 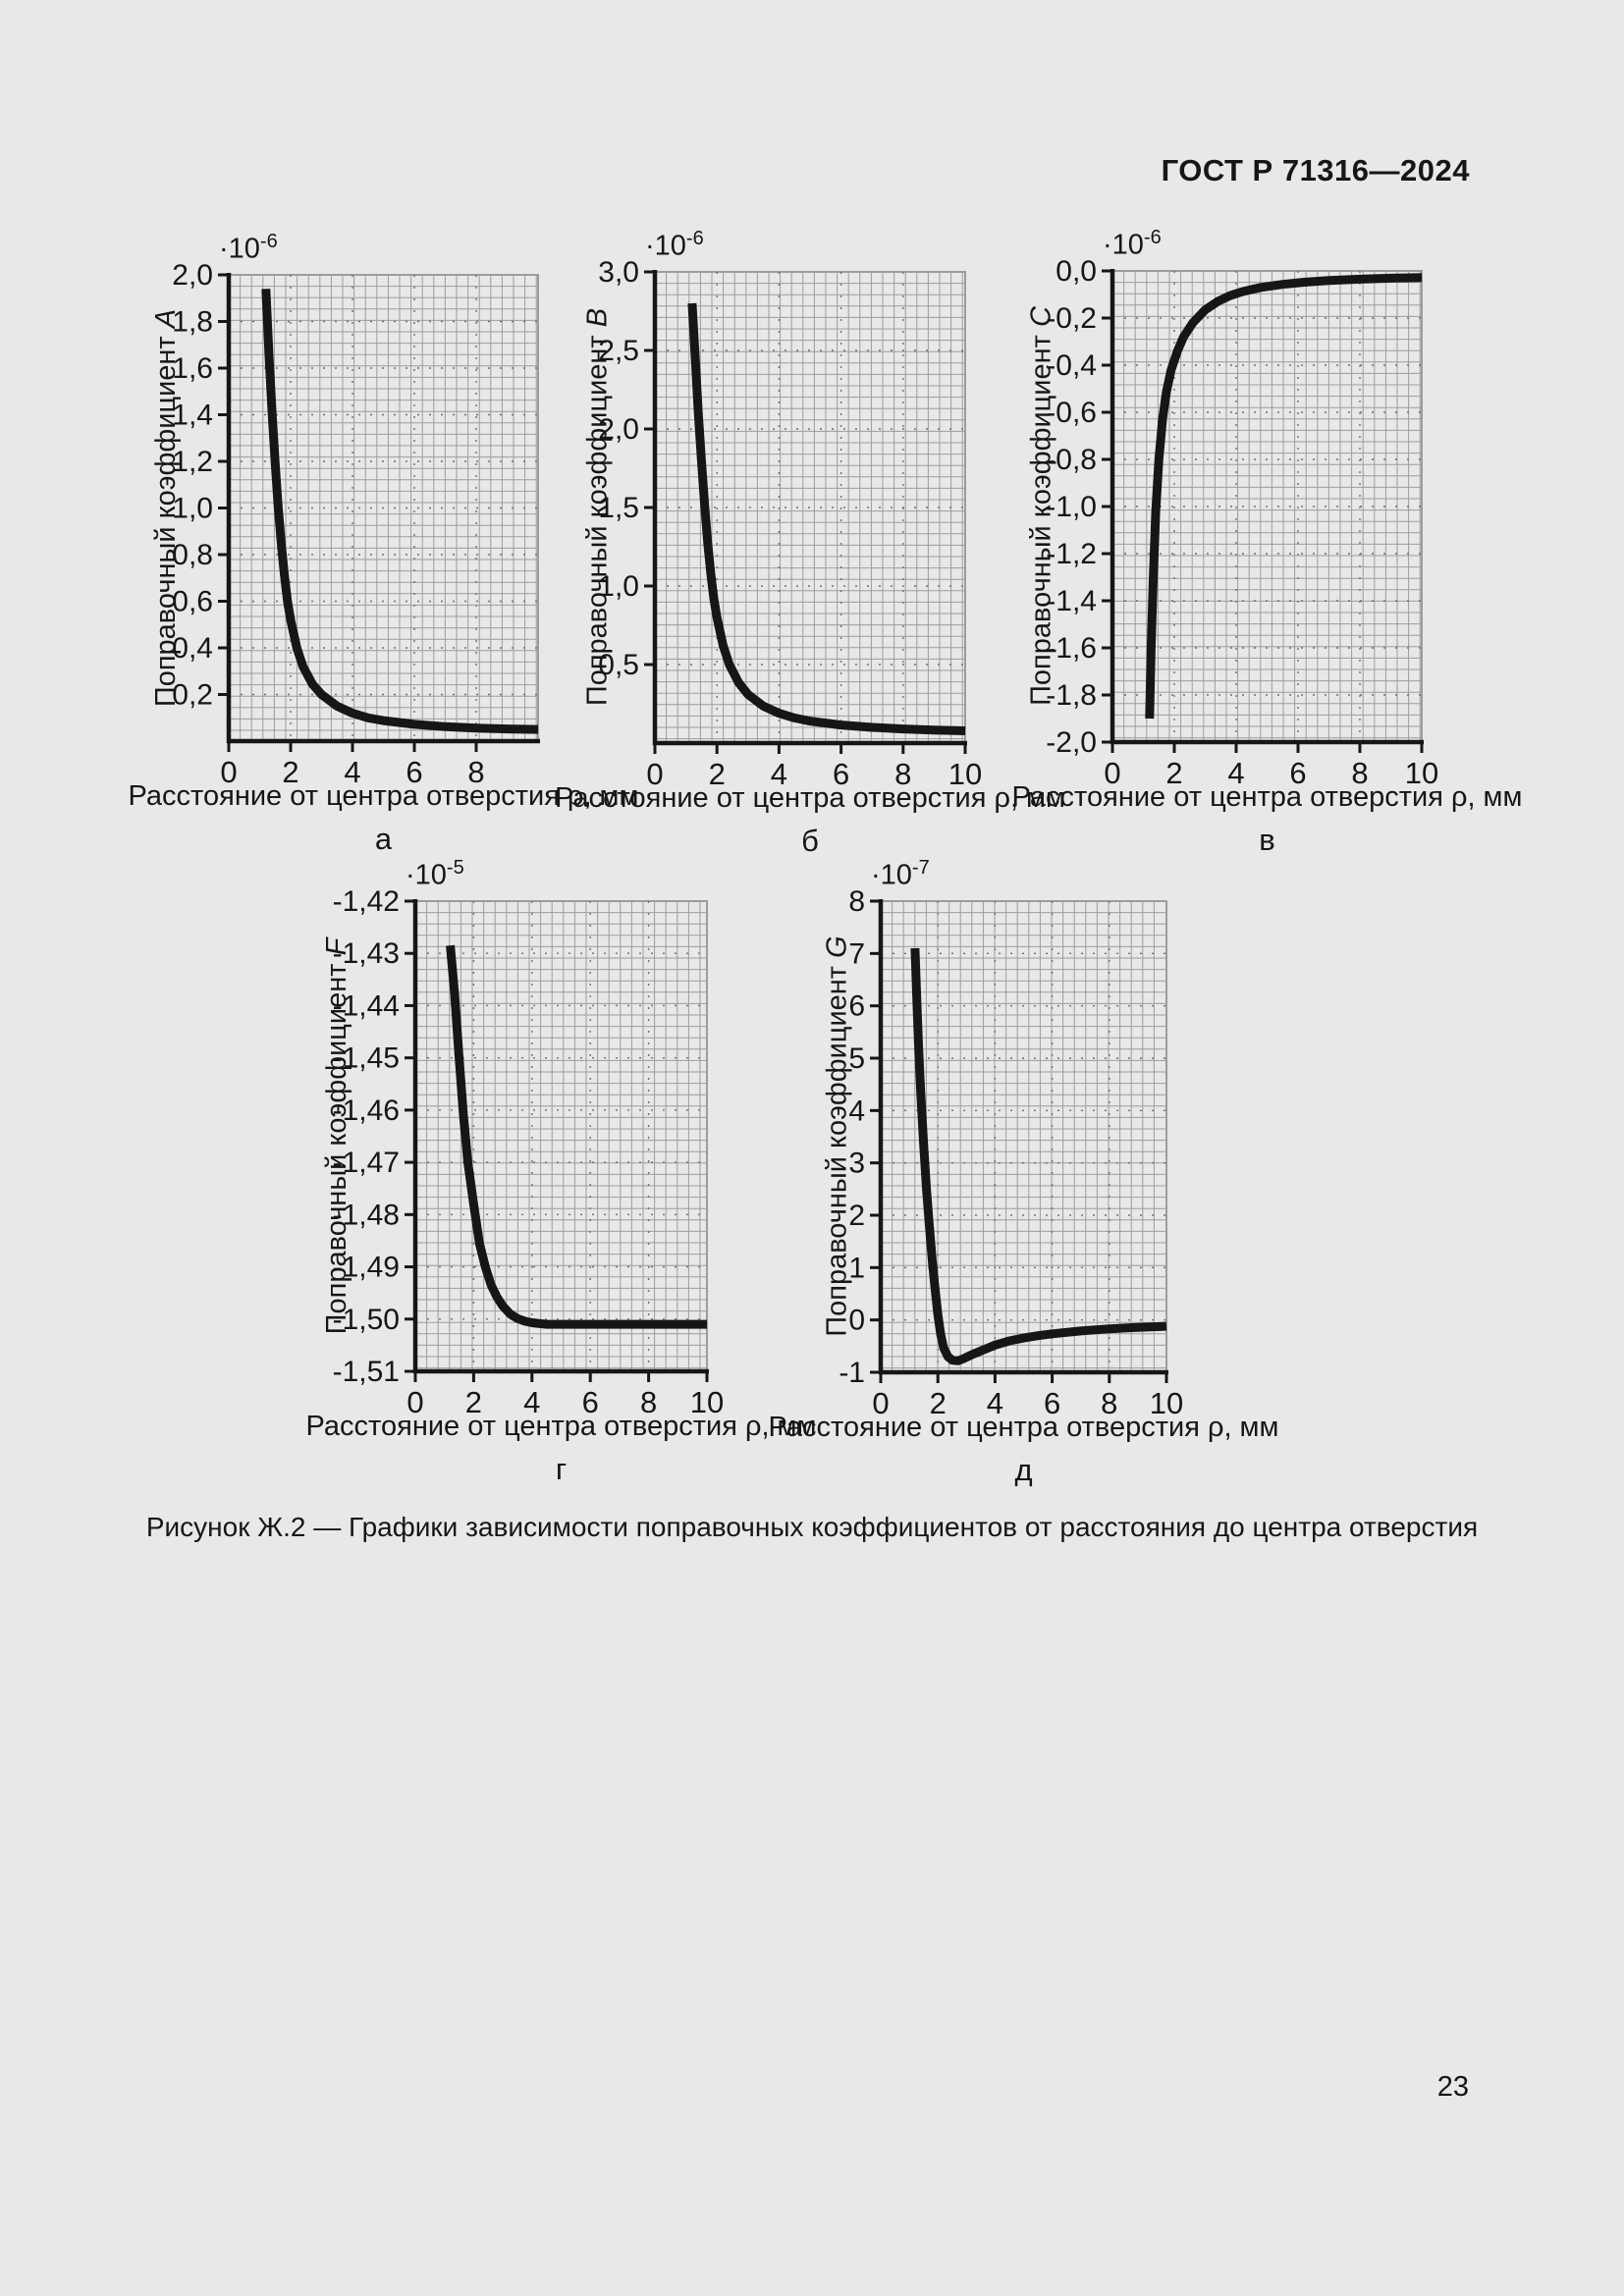 What do you see at coordinates (366, 953) in the screenshot?
I see `svg-text: -1,43` at bounding box center [366, 953].